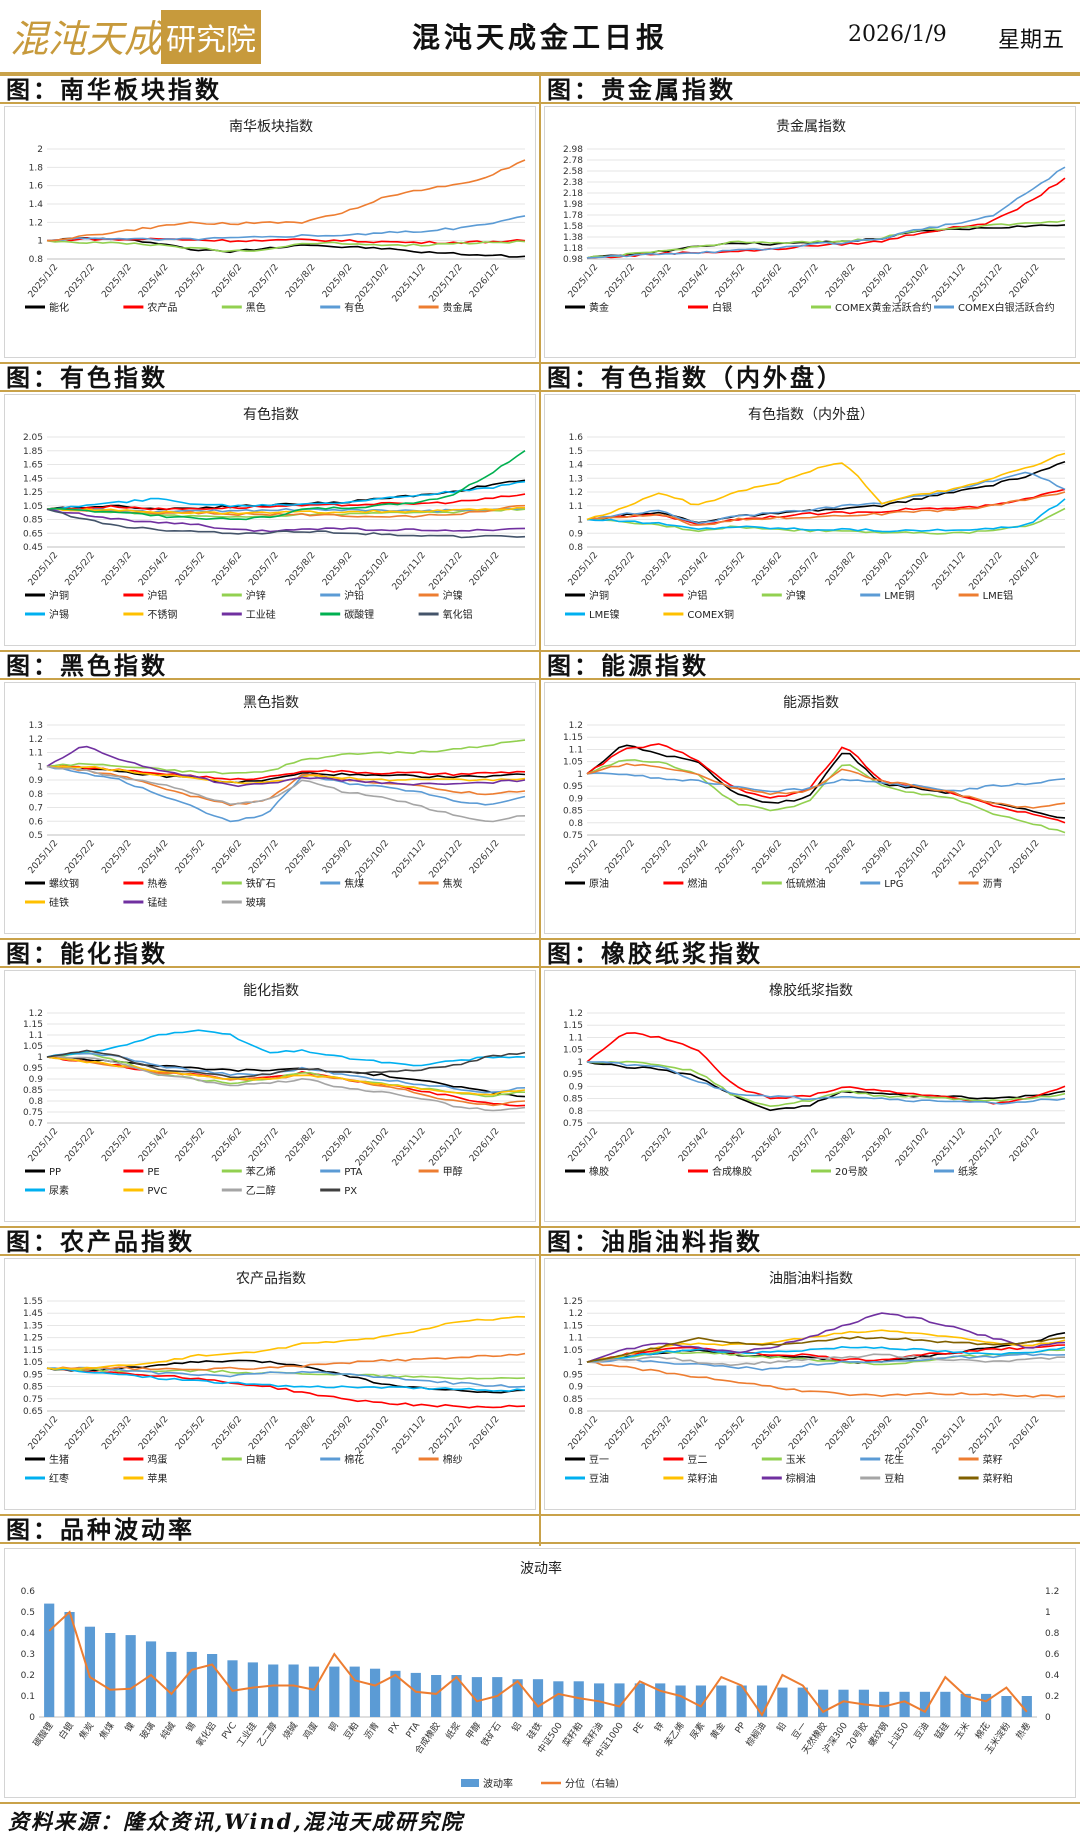 This screenshot has height=1836, width=1080. I want to click on x-tick-label: 2025/10/2, so click(912, 1148).